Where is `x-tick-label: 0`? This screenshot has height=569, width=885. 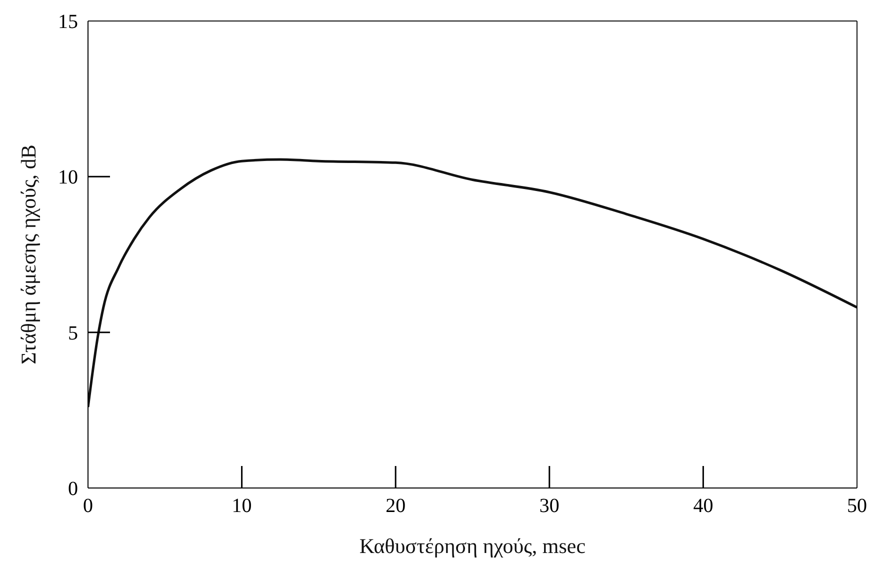 x-tick-label: 0 is located at coordinates (88, 506).